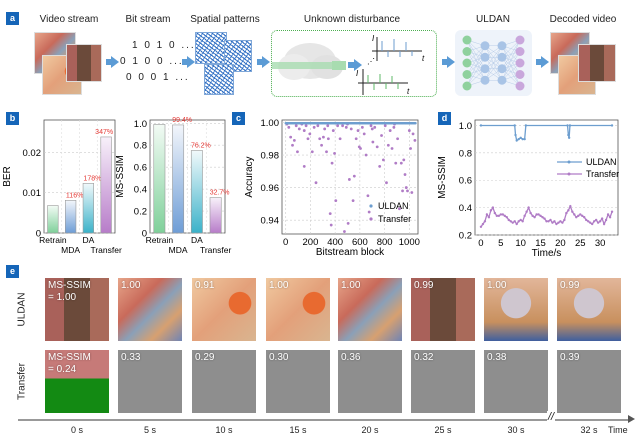  Describe the element at coordinates (104, 132) in the screenshot. I see `bar-data-label: 347%` at that location.